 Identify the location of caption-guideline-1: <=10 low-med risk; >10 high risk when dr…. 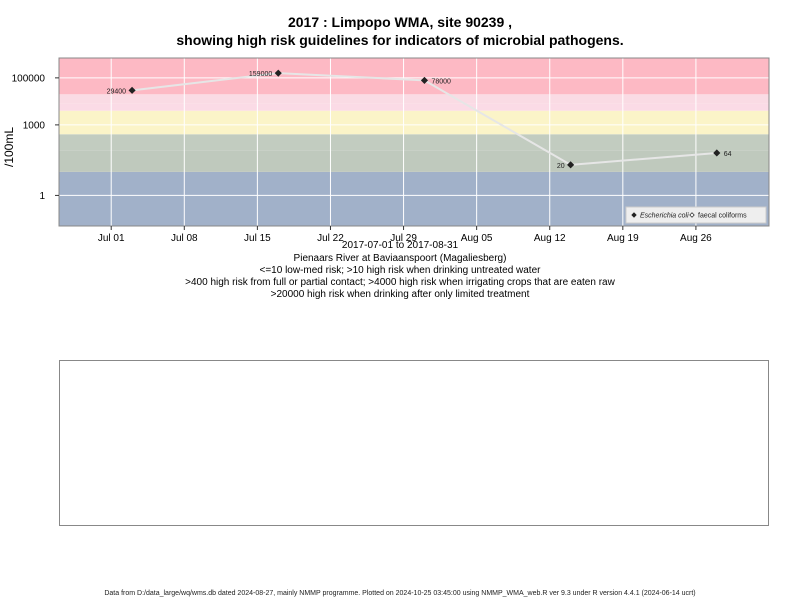
(400, 270).